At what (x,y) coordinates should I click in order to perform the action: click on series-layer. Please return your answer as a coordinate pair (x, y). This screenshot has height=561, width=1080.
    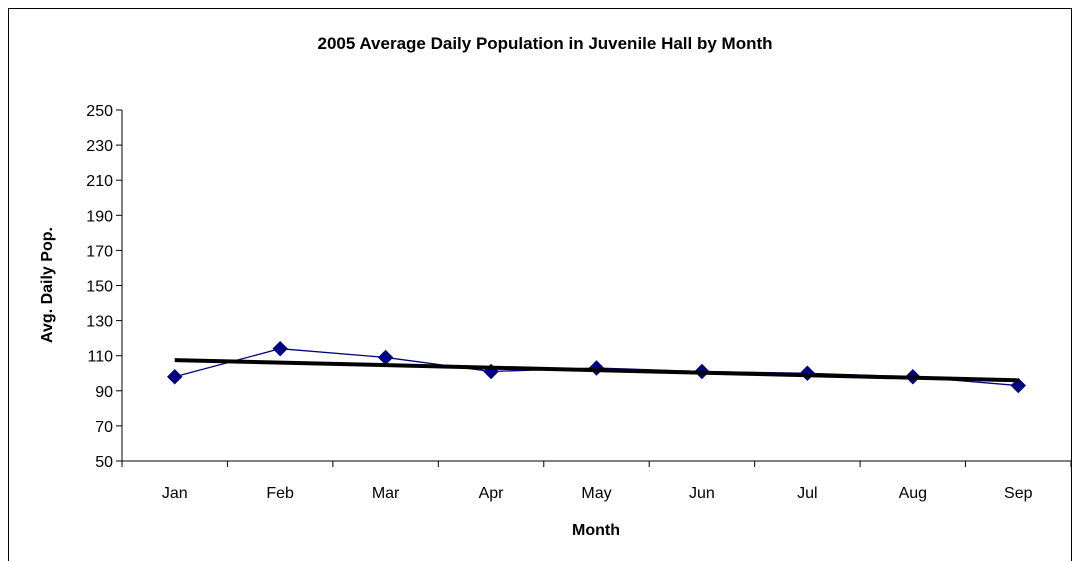
    Looking at the image, I should click on (596, 367).